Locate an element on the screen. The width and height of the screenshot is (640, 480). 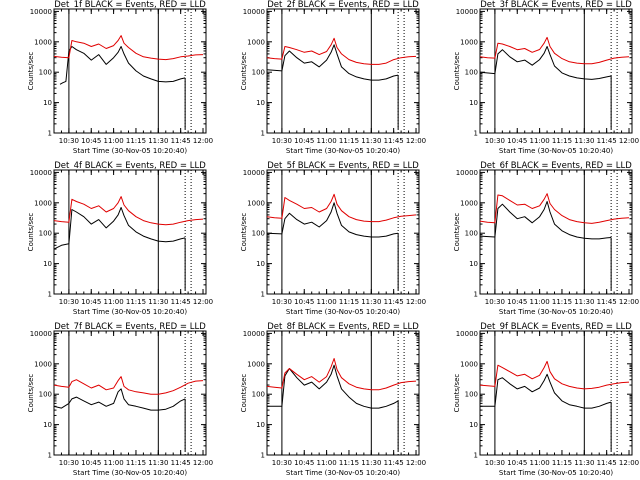
panel-title: Det_4f BLACK = Events, RED = LLD is located at coordinates (130, 166).